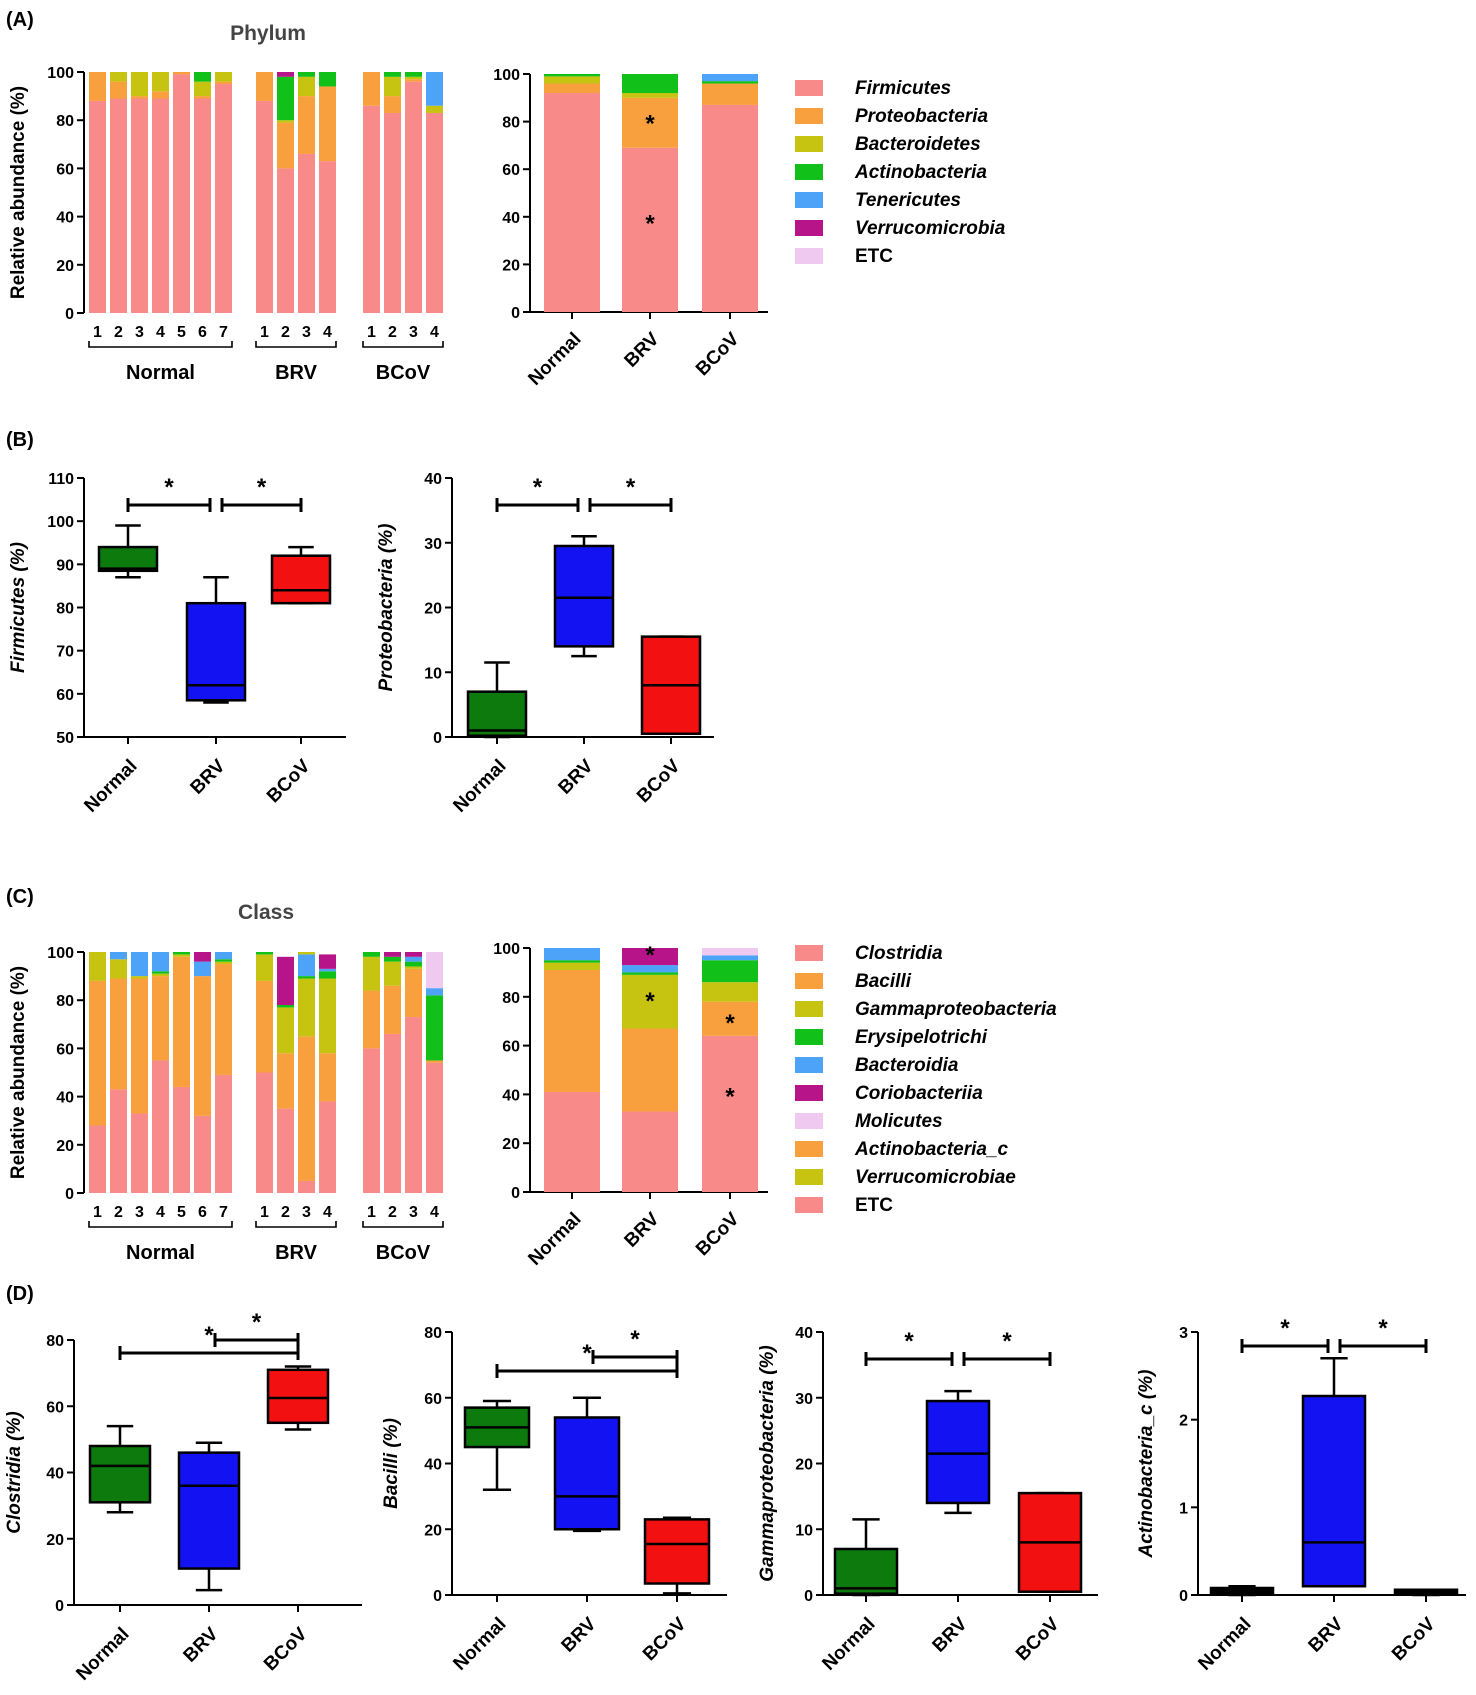  Describe the element at coordinates (55, 1407) in the screenshot. I see `clostridia_box-y-tick-label: 60` at that location.